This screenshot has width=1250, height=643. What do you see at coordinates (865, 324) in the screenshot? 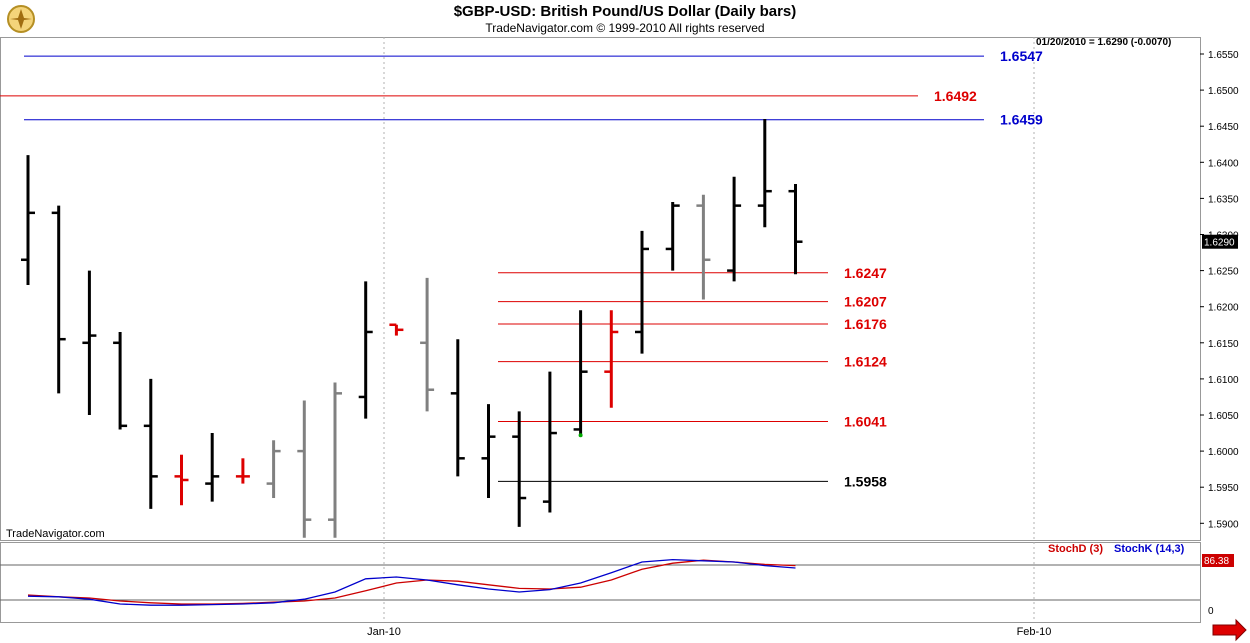
I see `level-label: 1.6176` at bounding box center [865, 324].